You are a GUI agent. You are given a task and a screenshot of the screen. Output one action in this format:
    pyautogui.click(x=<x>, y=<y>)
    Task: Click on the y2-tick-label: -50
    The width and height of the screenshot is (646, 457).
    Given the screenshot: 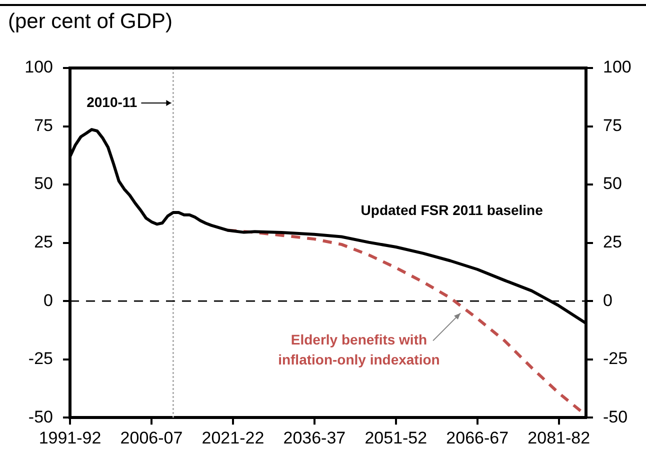 What is the action you would take?
    pyautogui.click(x=615, y=416)
    